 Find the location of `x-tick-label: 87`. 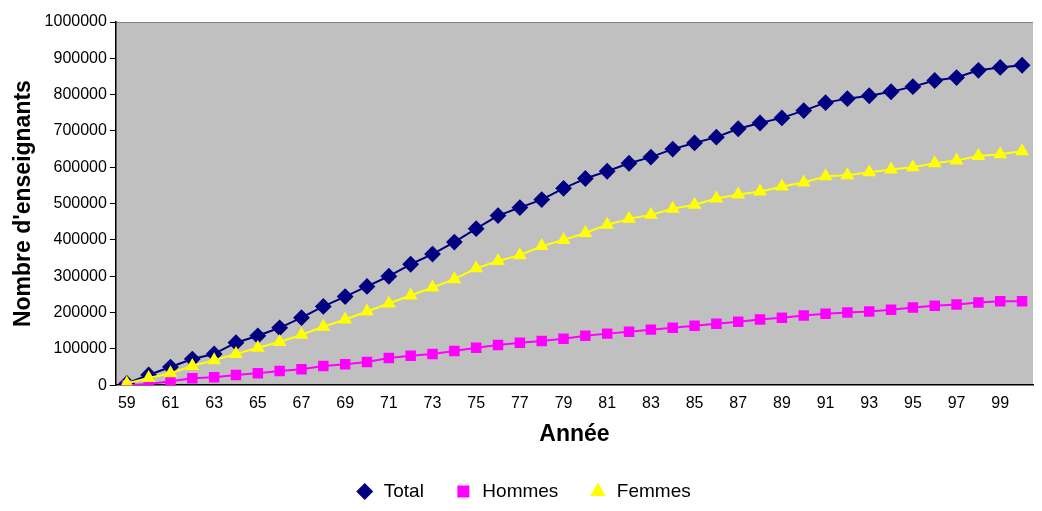

x-tick-label: 87 is located at coordinates (738, 403).